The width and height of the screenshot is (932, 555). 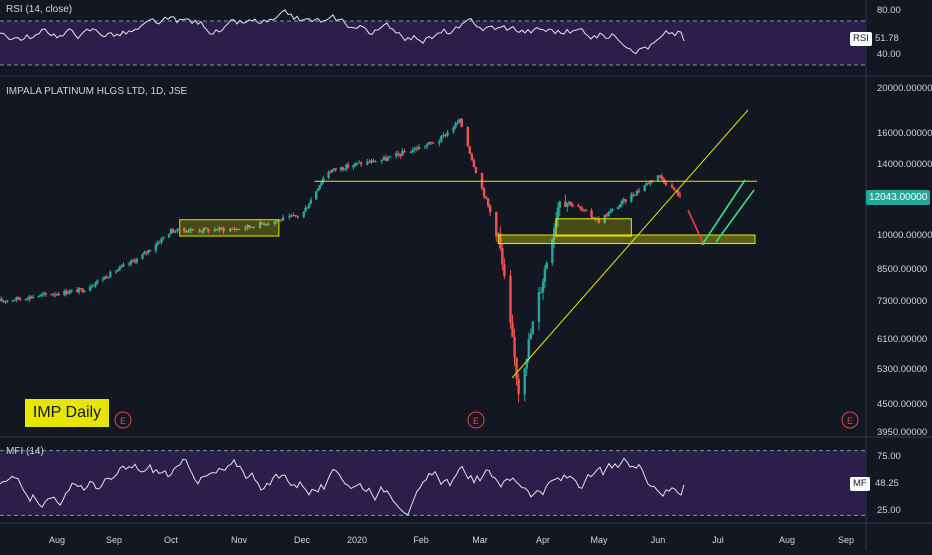 I want to click on rsi-badge: RSI, so click(x=861, y=39).